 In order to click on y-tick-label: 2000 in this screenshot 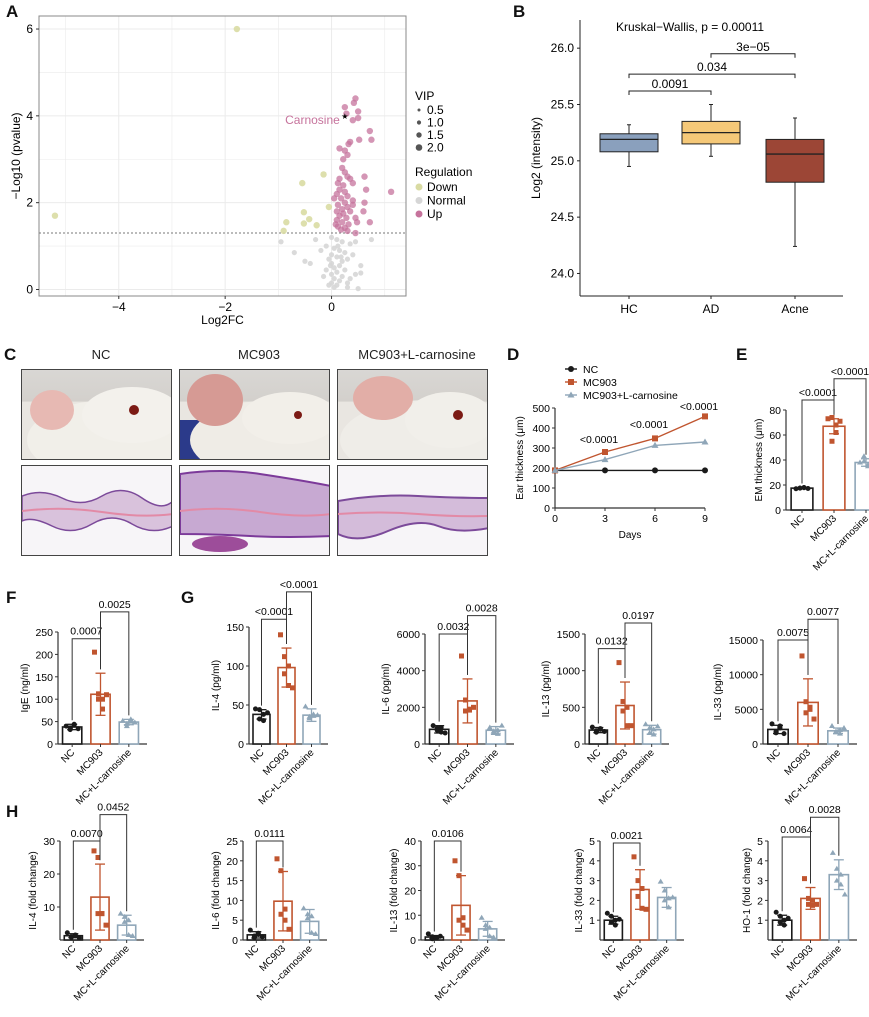, I will do `click(409, 708)`.